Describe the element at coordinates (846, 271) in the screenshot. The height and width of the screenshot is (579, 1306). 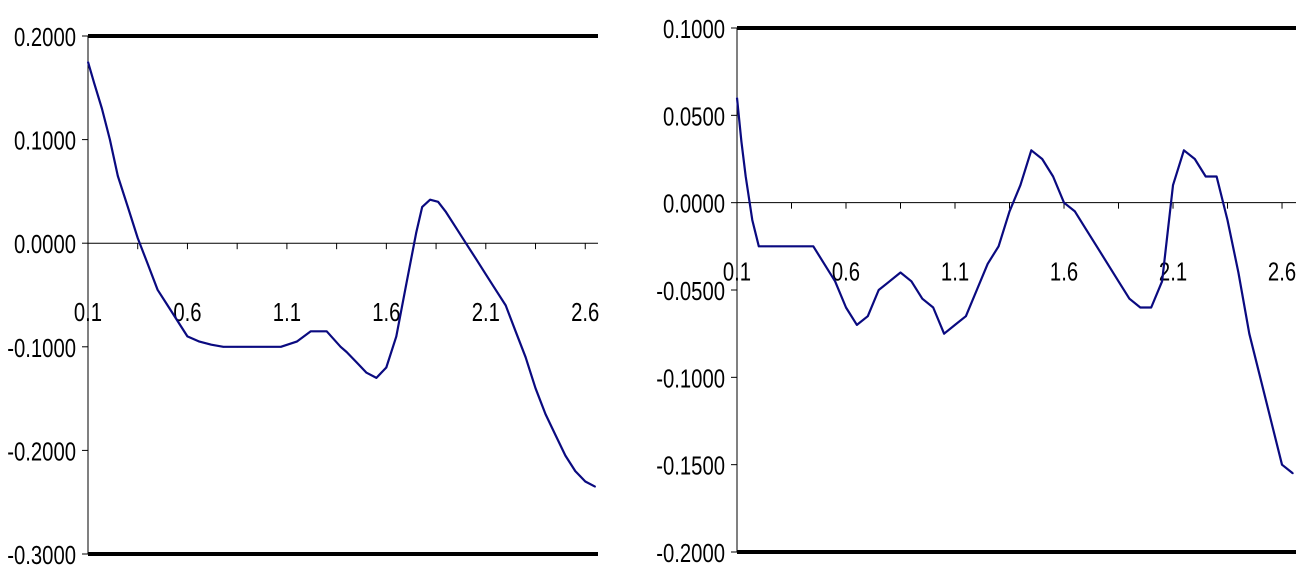
I see `right-x-tick-label: 0.6` at that location.